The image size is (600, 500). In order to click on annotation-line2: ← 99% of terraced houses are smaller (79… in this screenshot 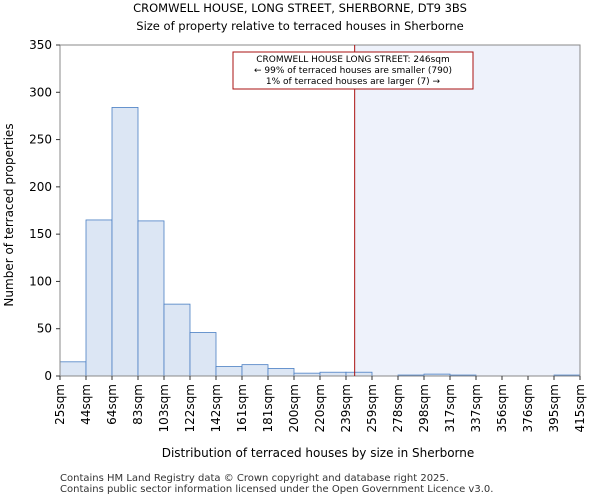, I will do `click(353, 71)`.